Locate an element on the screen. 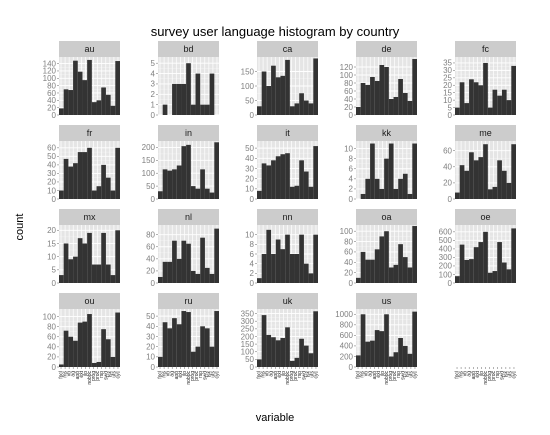  panel-ru-y-tick-label: 50 is located at coordinates (150, 316).